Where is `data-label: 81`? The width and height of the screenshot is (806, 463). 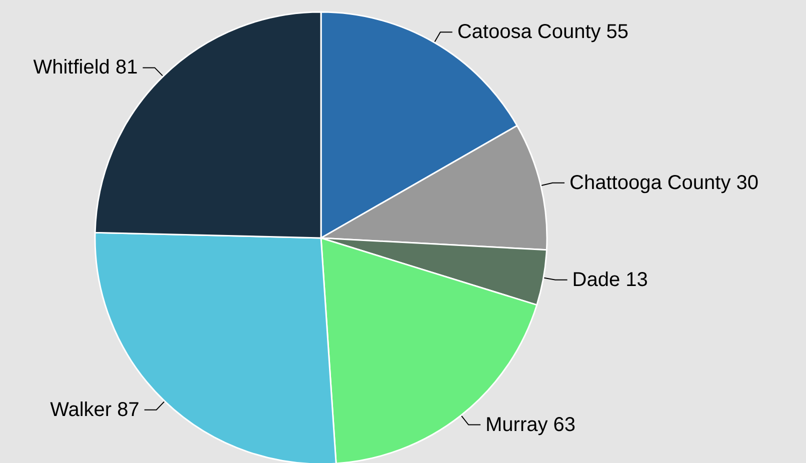
data-label: 81 is located at coordinates (126, 67).